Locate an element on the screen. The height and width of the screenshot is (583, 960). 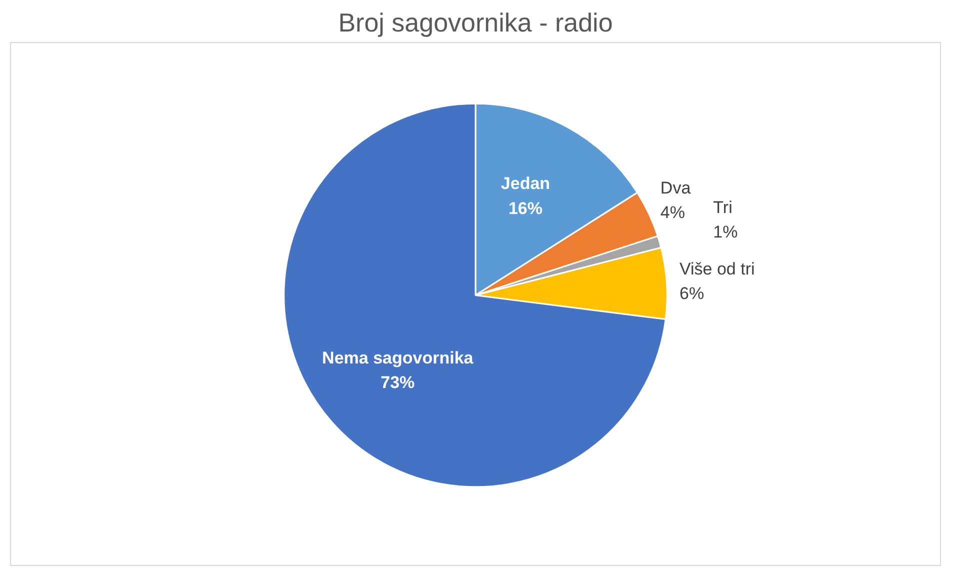
data-label: 4% is located at coordinates (673, 212).